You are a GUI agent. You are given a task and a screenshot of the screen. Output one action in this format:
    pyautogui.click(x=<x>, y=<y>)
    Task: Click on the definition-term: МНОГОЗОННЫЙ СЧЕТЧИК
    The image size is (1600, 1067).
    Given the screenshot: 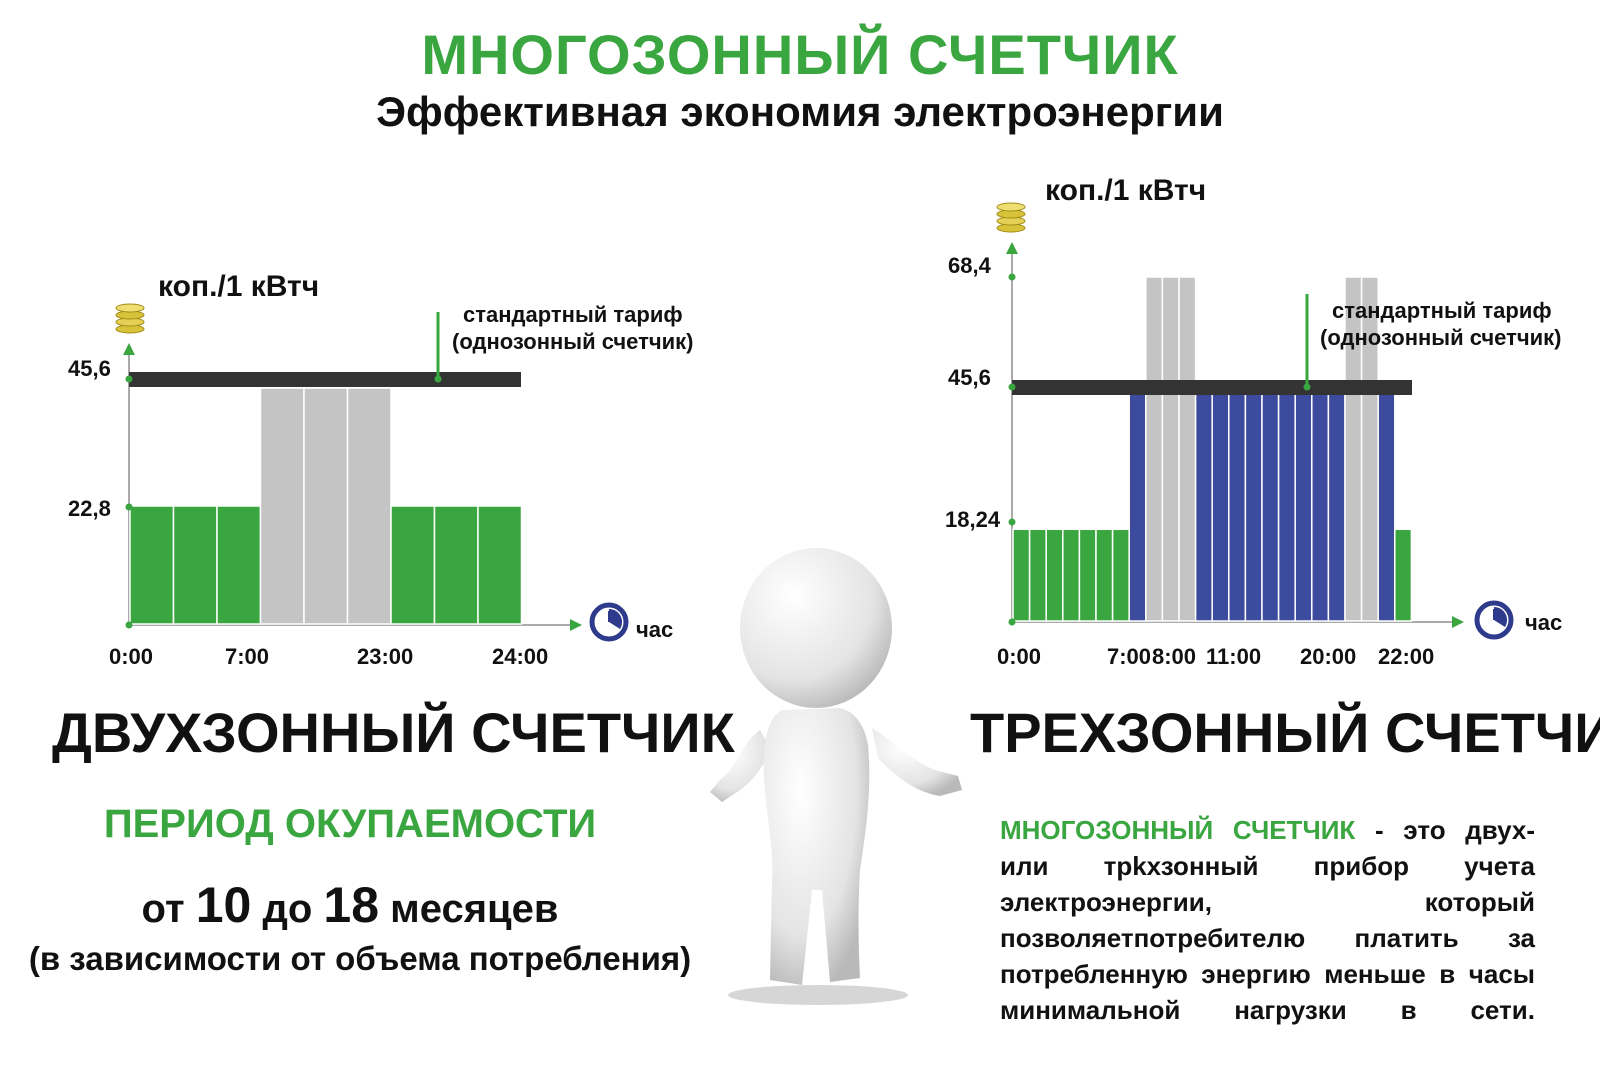 What is the action you would take?
    pyautogui.click(x=1178, y=830)
    